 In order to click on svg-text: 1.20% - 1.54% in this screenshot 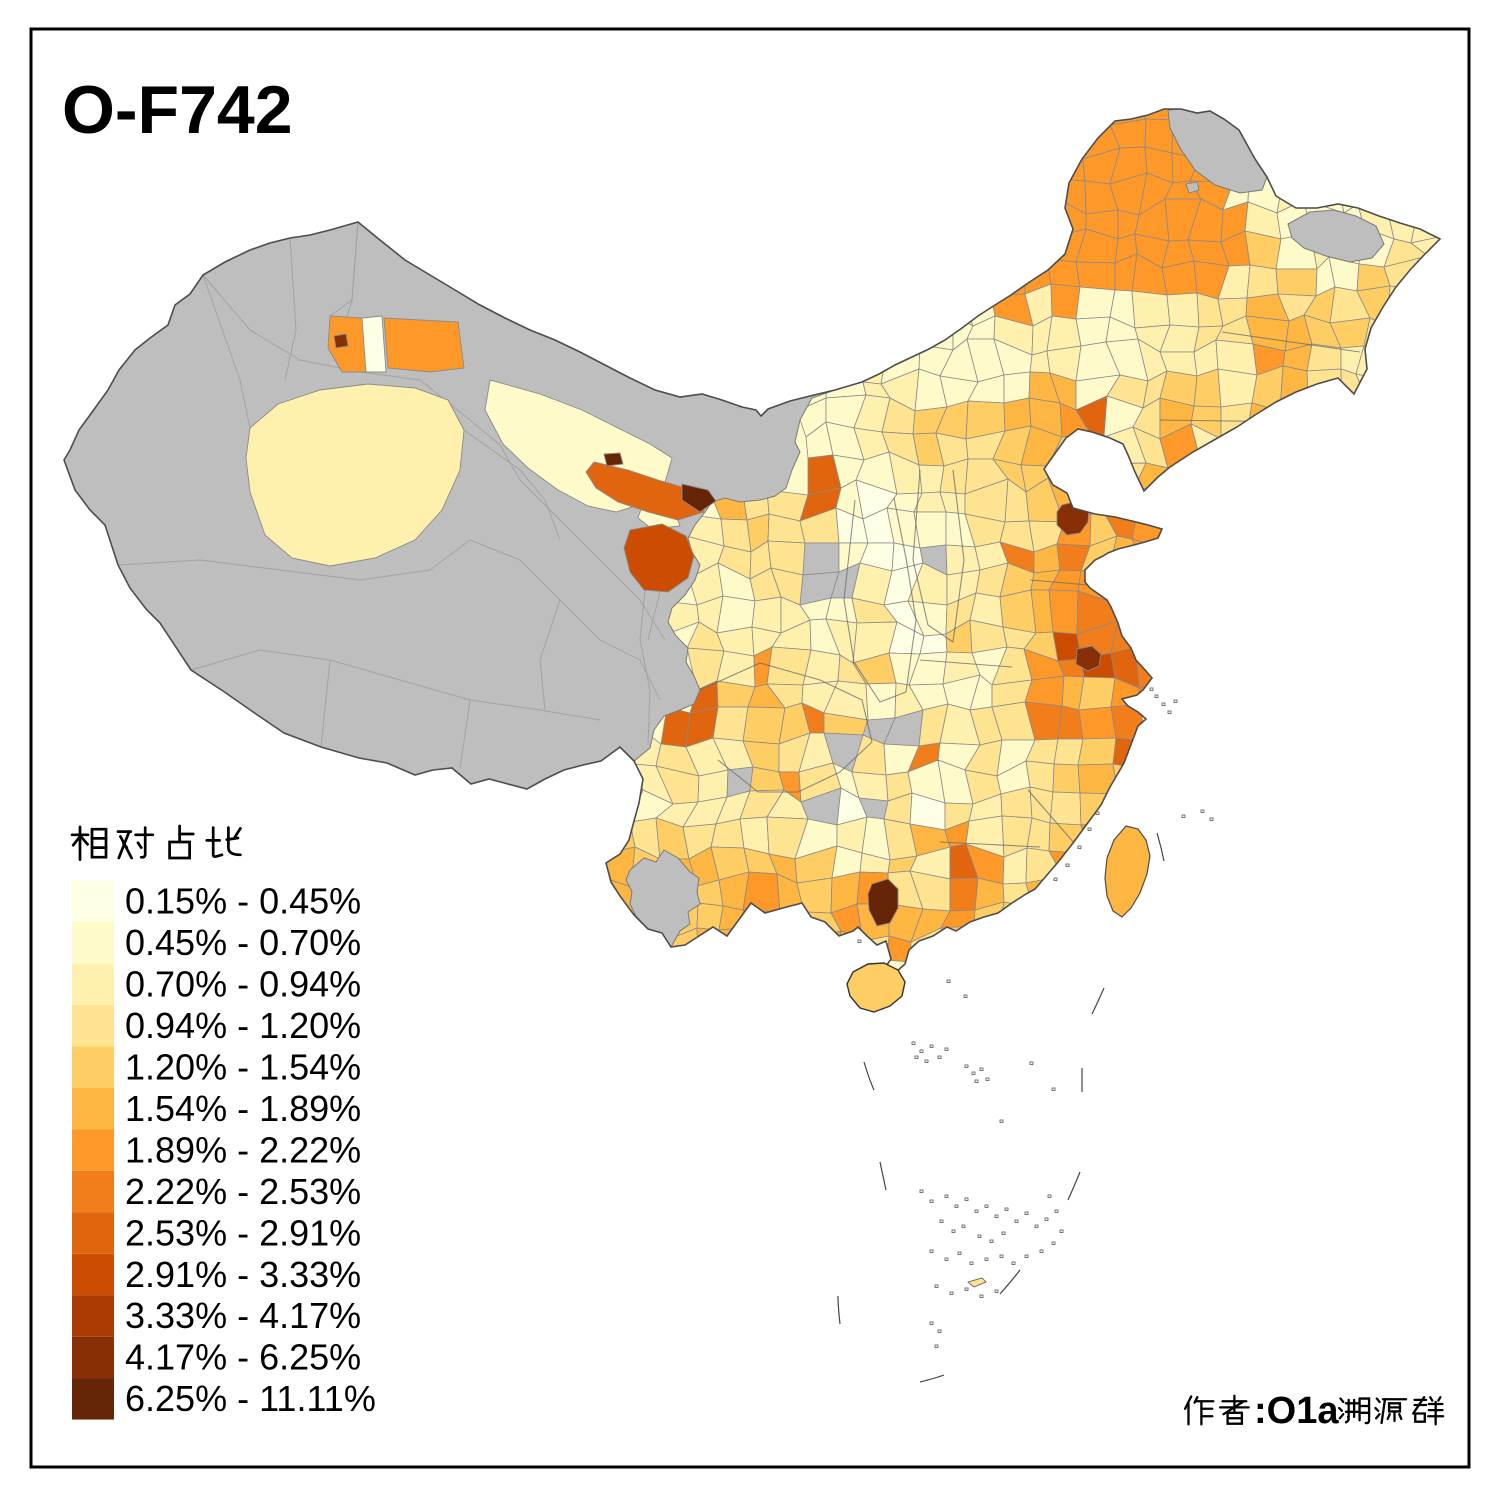, I will do `click(243, 1067)`.